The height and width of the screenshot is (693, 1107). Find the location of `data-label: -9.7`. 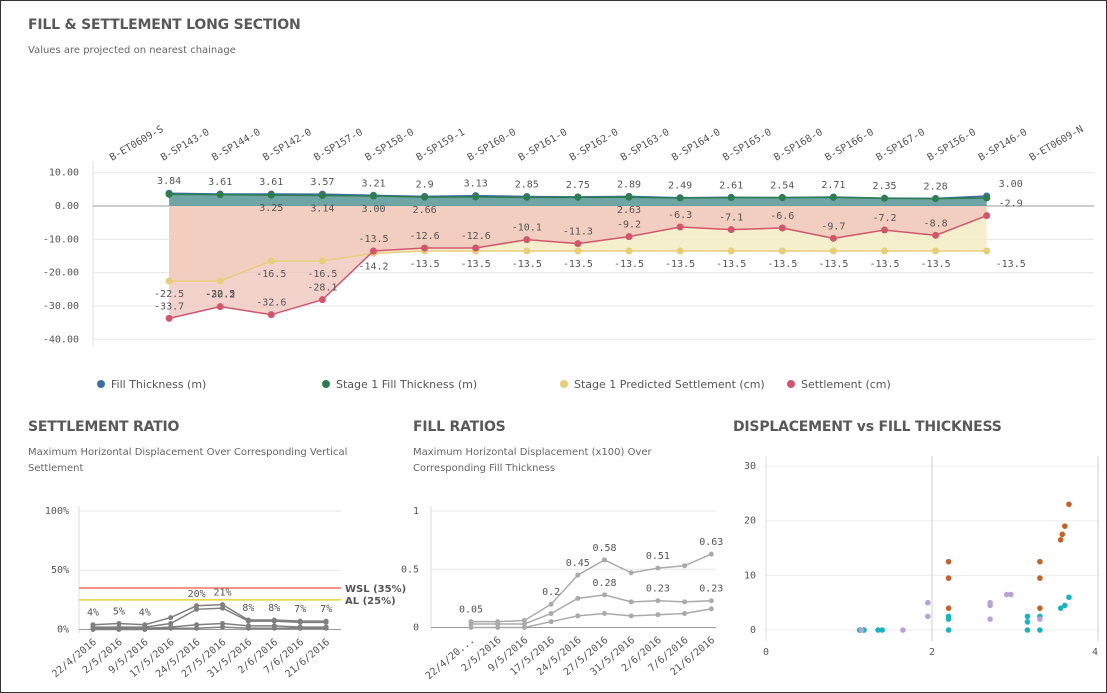

data-label: -9.7 is located at coordinates (833, 226).